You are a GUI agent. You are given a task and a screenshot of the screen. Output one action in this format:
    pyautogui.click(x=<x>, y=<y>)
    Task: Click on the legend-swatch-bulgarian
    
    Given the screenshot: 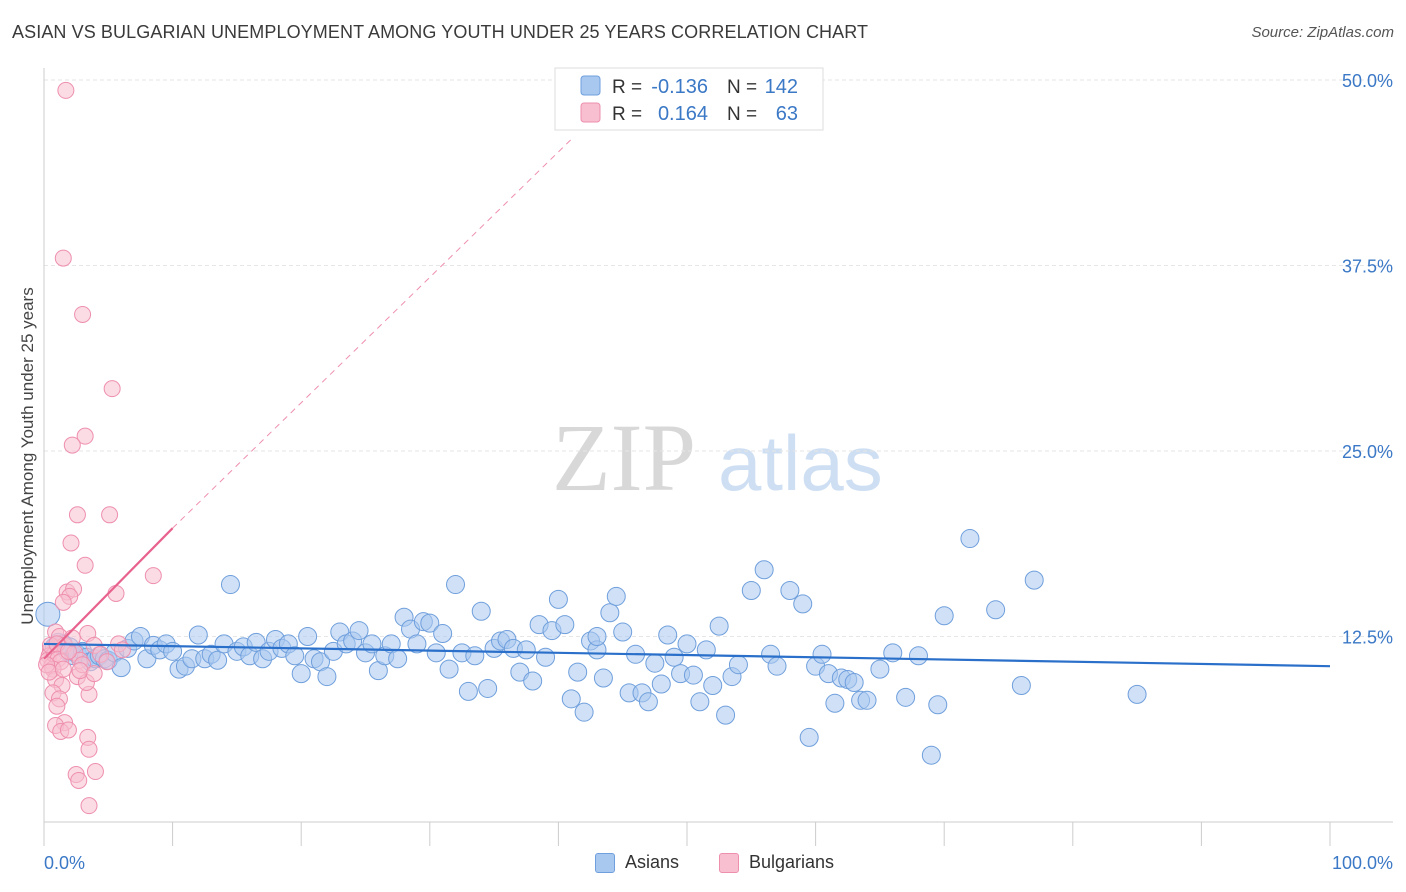 What is the action you would take?
    pyautogui.click(x=590, y=112)
    